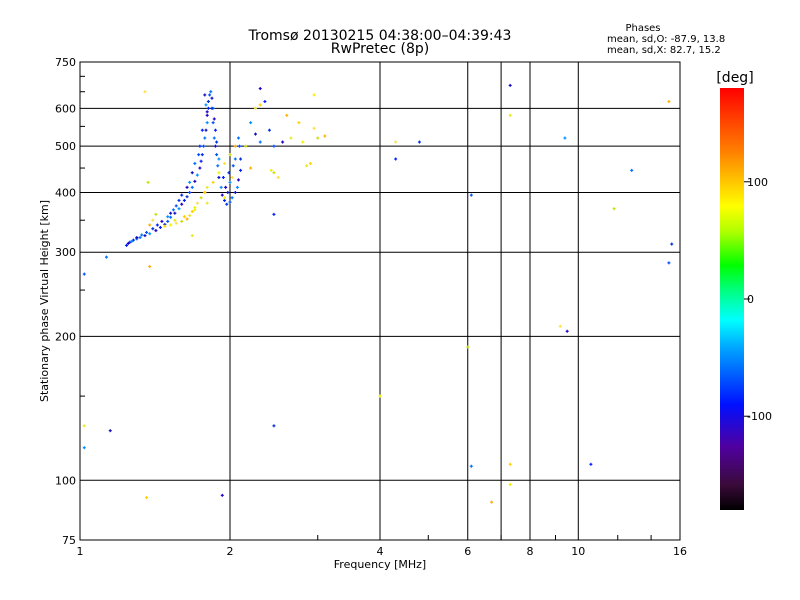 The image size is (800, 600). Describe the element at coordinates (664, 50) in the screenshot. I see `phases-x-stats: mean, sd,X: 82.7, 15.2` at that location.